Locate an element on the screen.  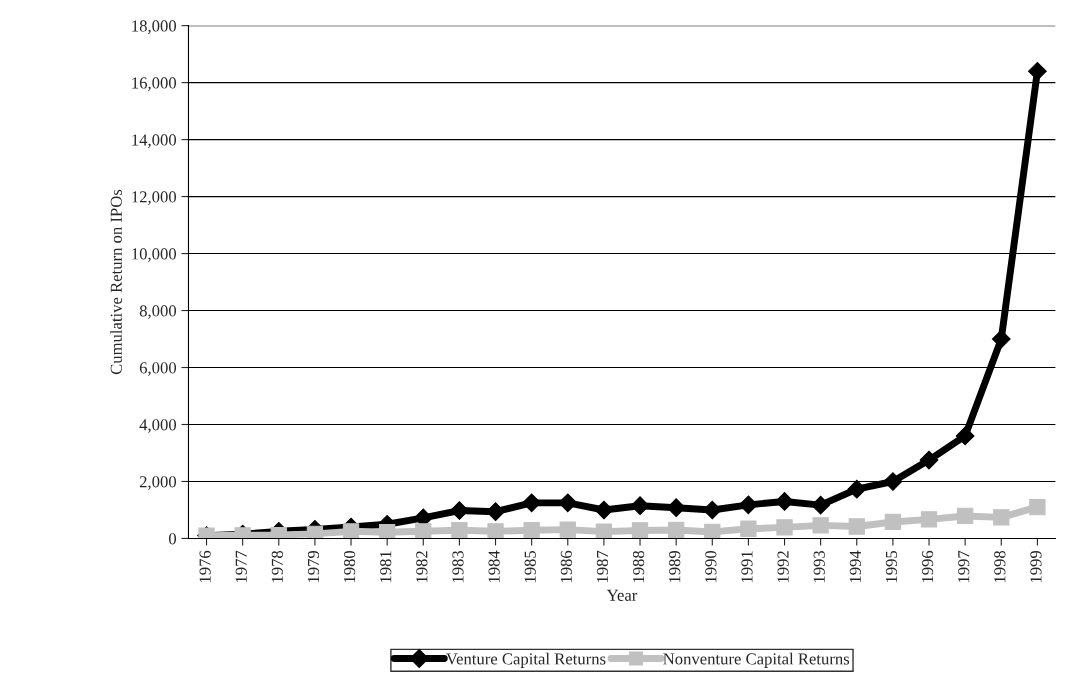
x-tick-label: 1985 is located at coordinates (530, 566).